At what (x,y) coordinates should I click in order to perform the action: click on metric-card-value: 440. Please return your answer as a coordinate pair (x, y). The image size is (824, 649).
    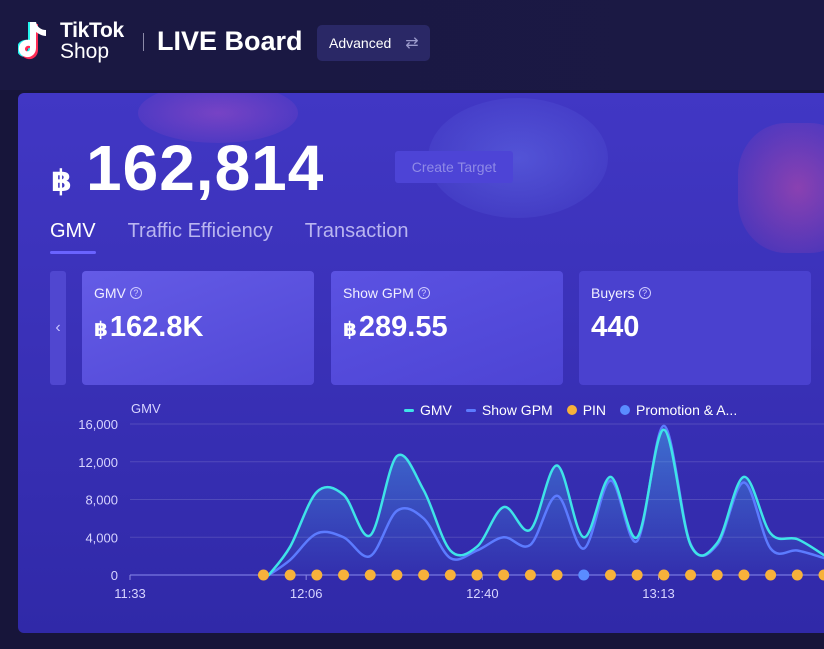
    Looking at the image, I should click on (695, 327).